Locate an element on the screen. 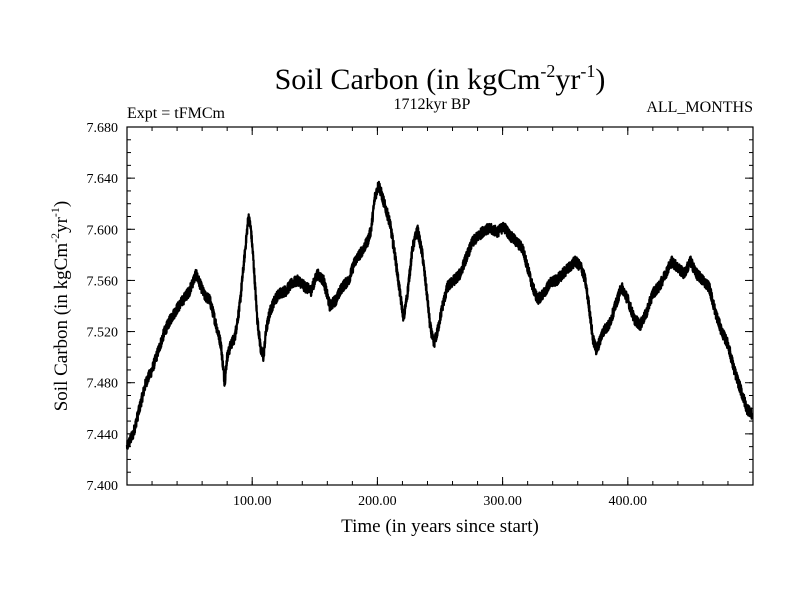 Image resolution: width=800 pixels, height=600 pixels. chart-title-mid: yr is located at coordinates (567, 79).